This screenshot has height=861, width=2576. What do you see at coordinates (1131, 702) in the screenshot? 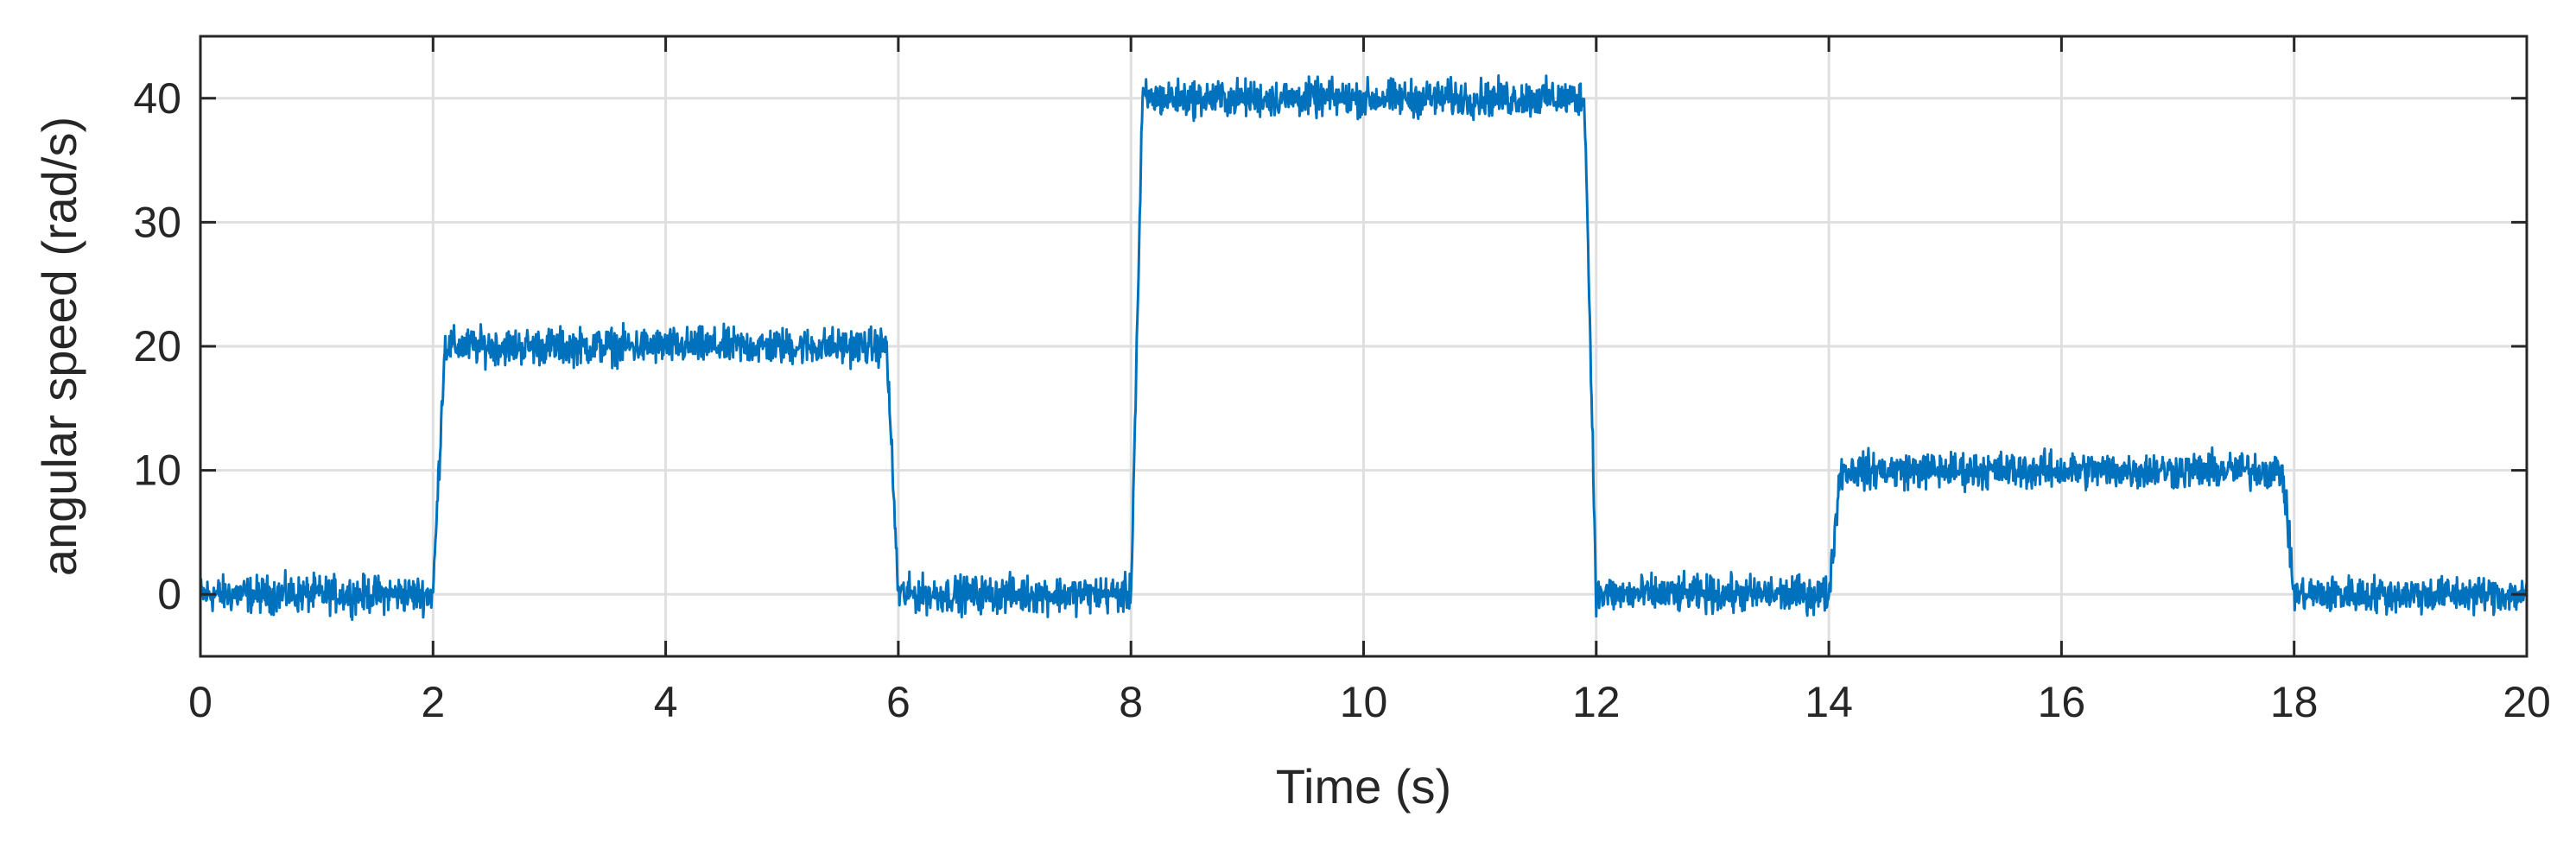
I see `x-tick-label: 8` at bounding box center [1131, 702].